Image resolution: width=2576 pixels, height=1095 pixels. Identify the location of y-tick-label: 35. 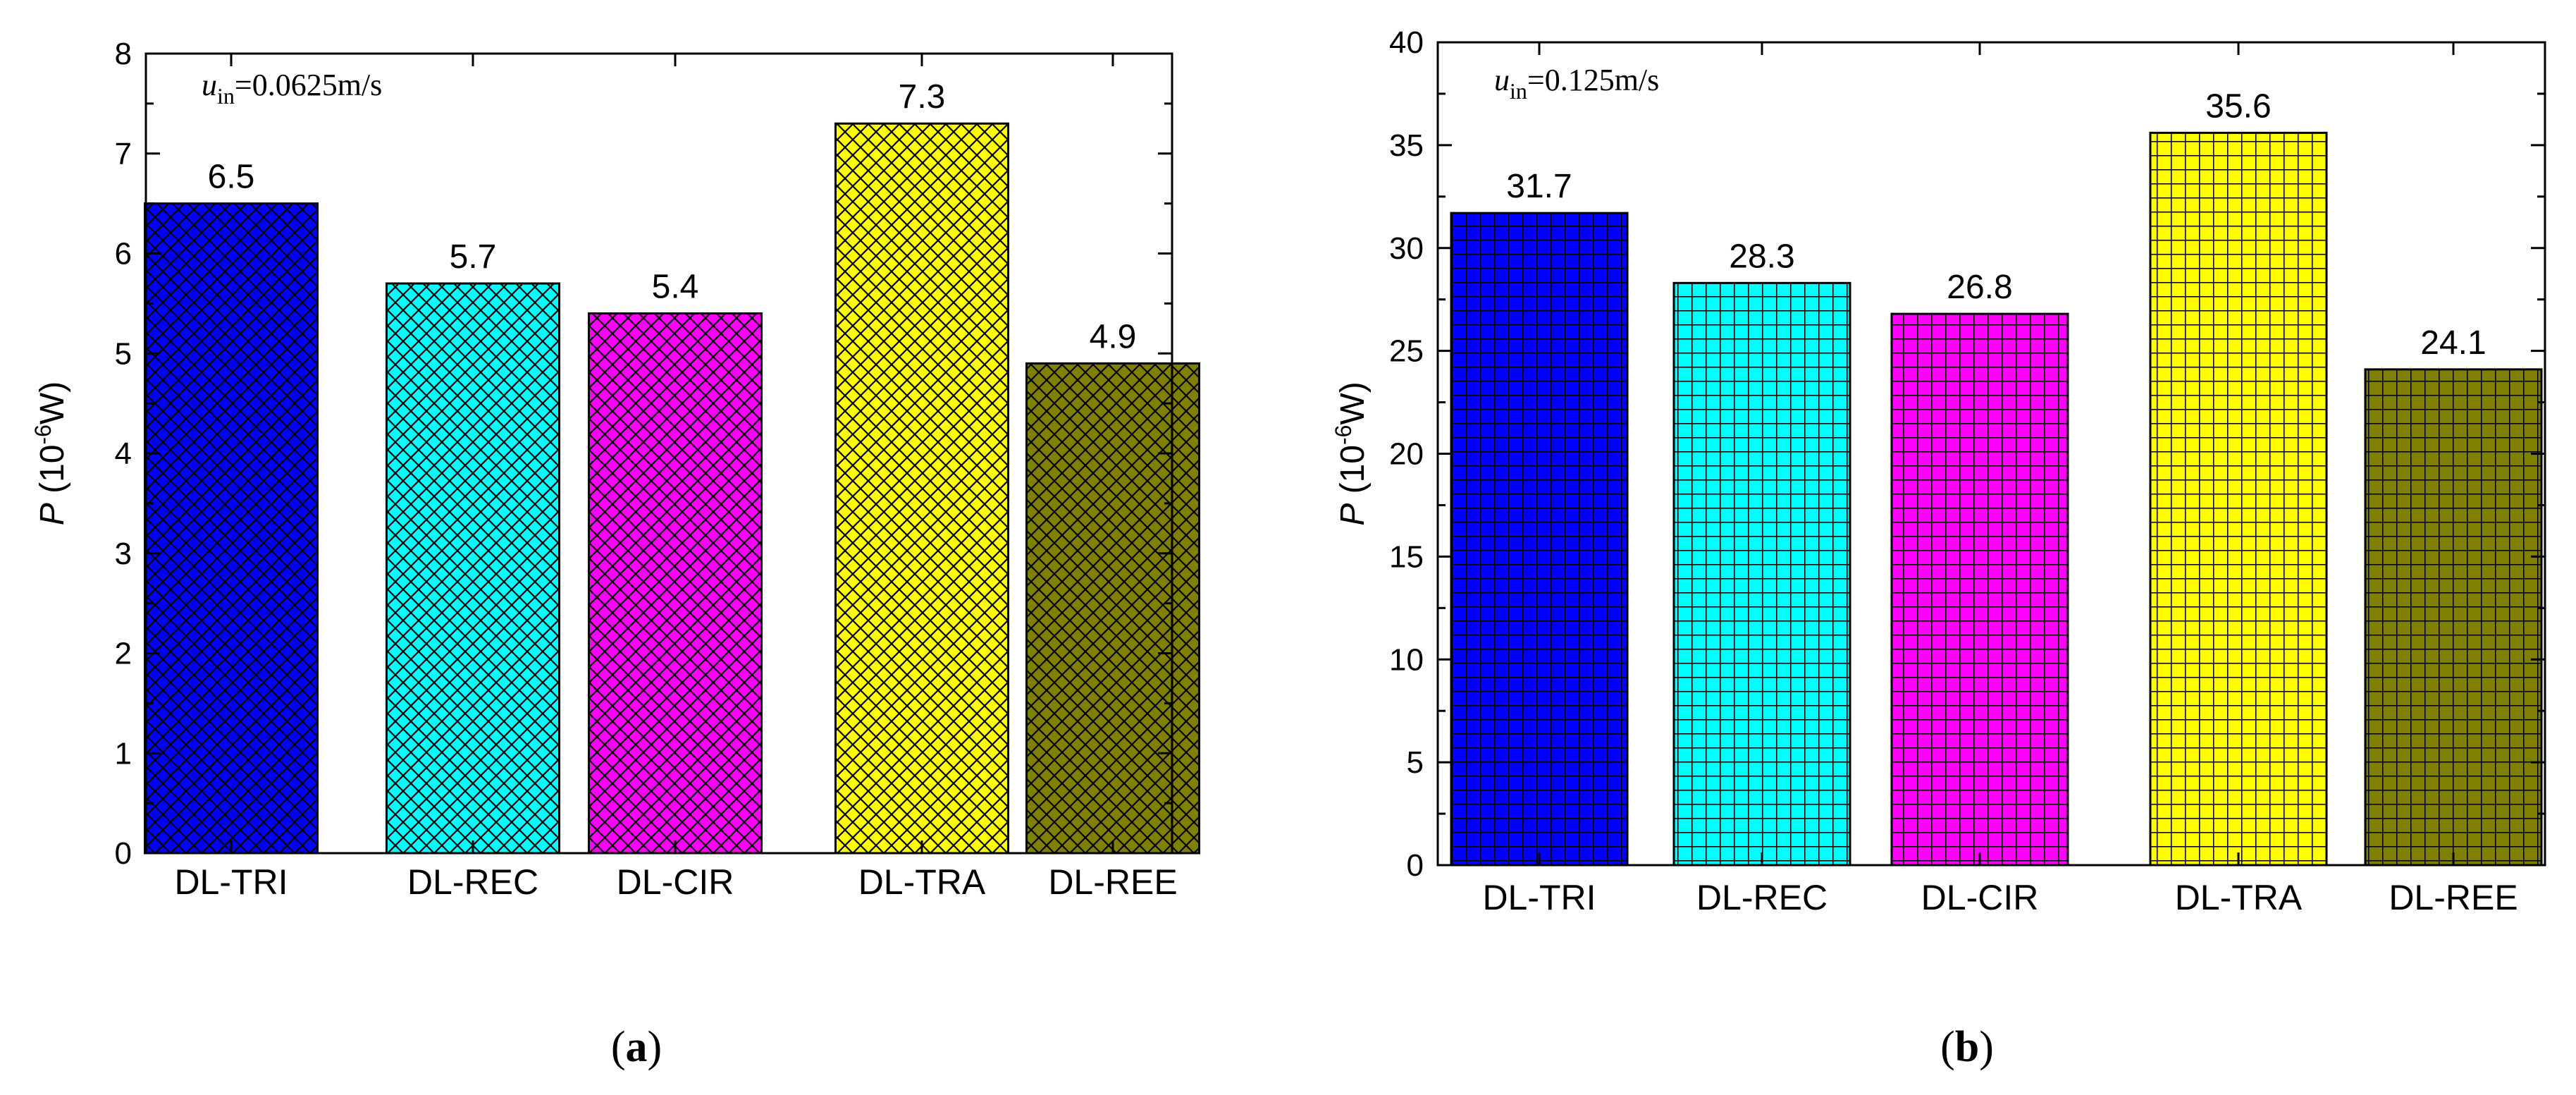
(1406, 145).